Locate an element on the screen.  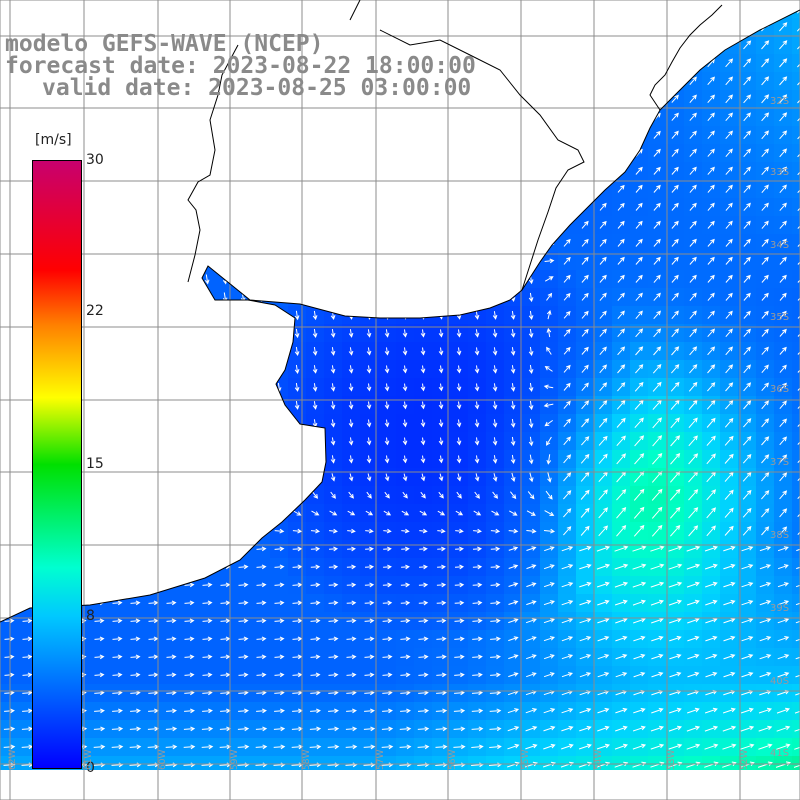
lagoa-dos-patos is located at coordinates (686, 57).